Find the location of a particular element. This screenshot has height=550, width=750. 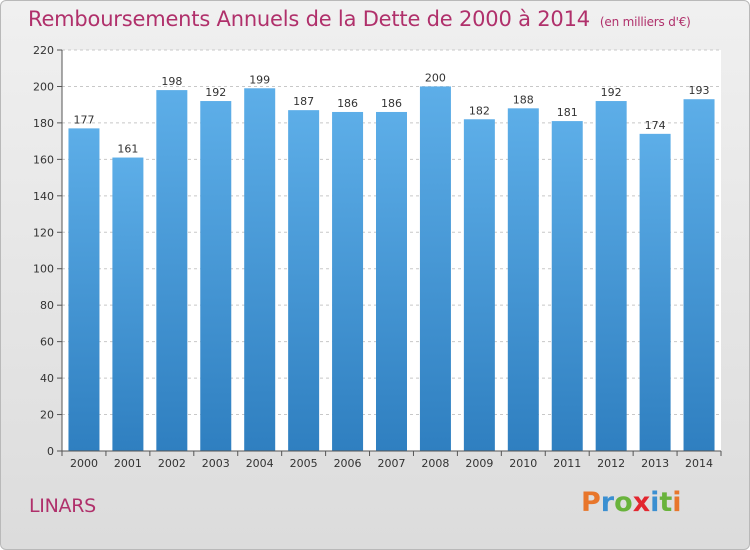

y-tick-label: 40 is located at coordinates (47, 378).